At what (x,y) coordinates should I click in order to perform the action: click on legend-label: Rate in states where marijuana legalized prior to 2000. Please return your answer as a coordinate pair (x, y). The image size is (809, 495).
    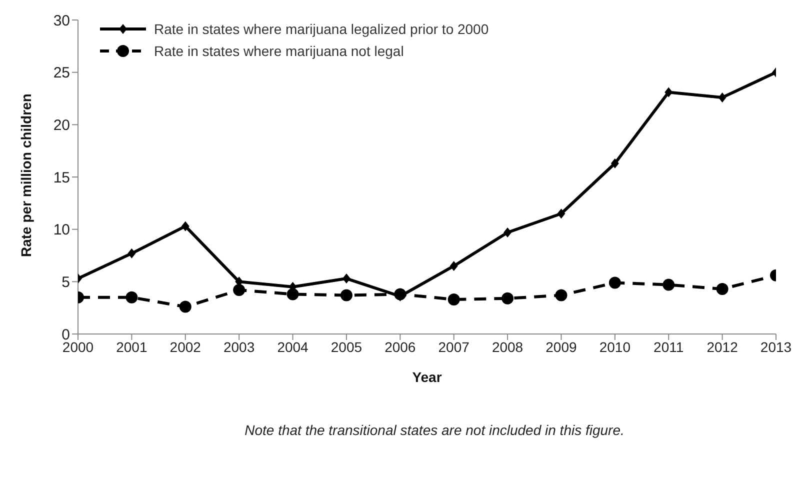
    Looking at the image, I should click on (321, 29).